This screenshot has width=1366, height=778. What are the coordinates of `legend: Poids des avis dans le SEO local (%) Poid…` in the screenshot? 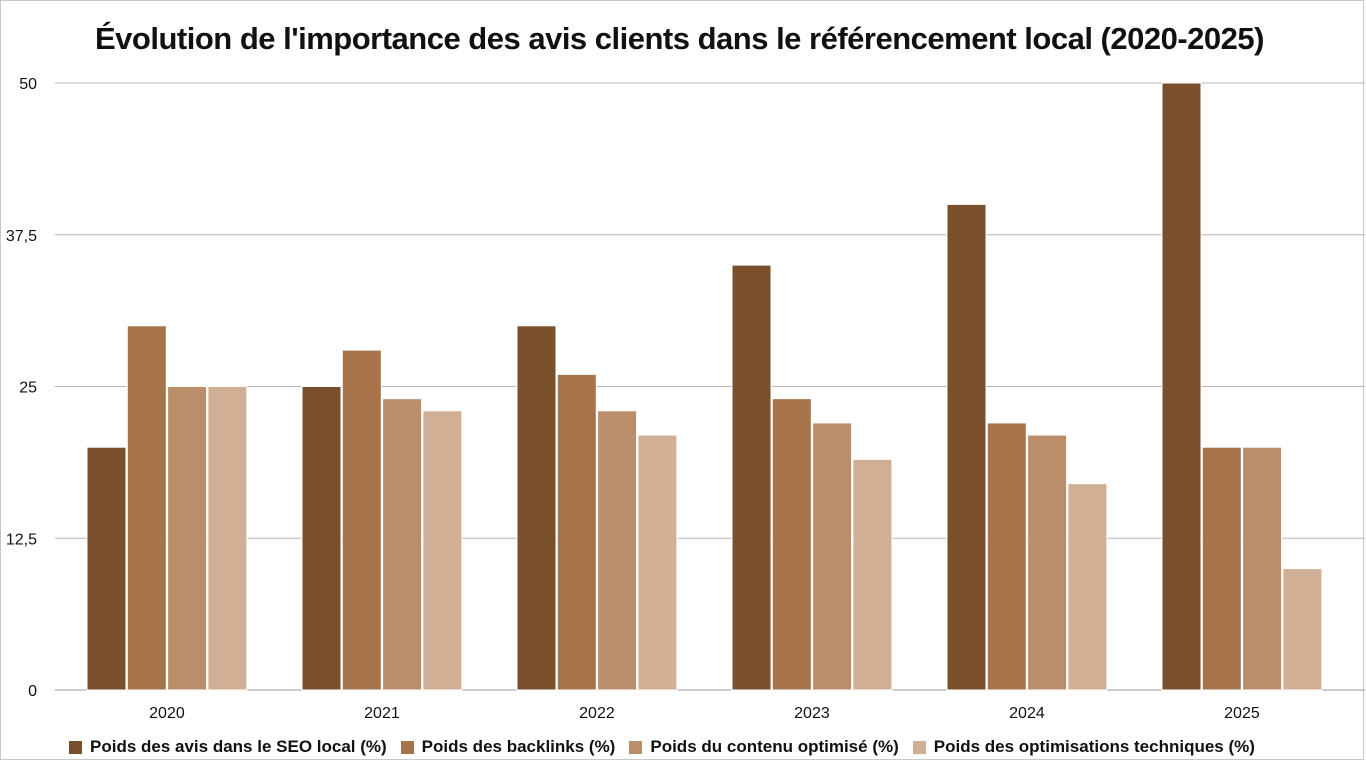 It's located at (662, 747).